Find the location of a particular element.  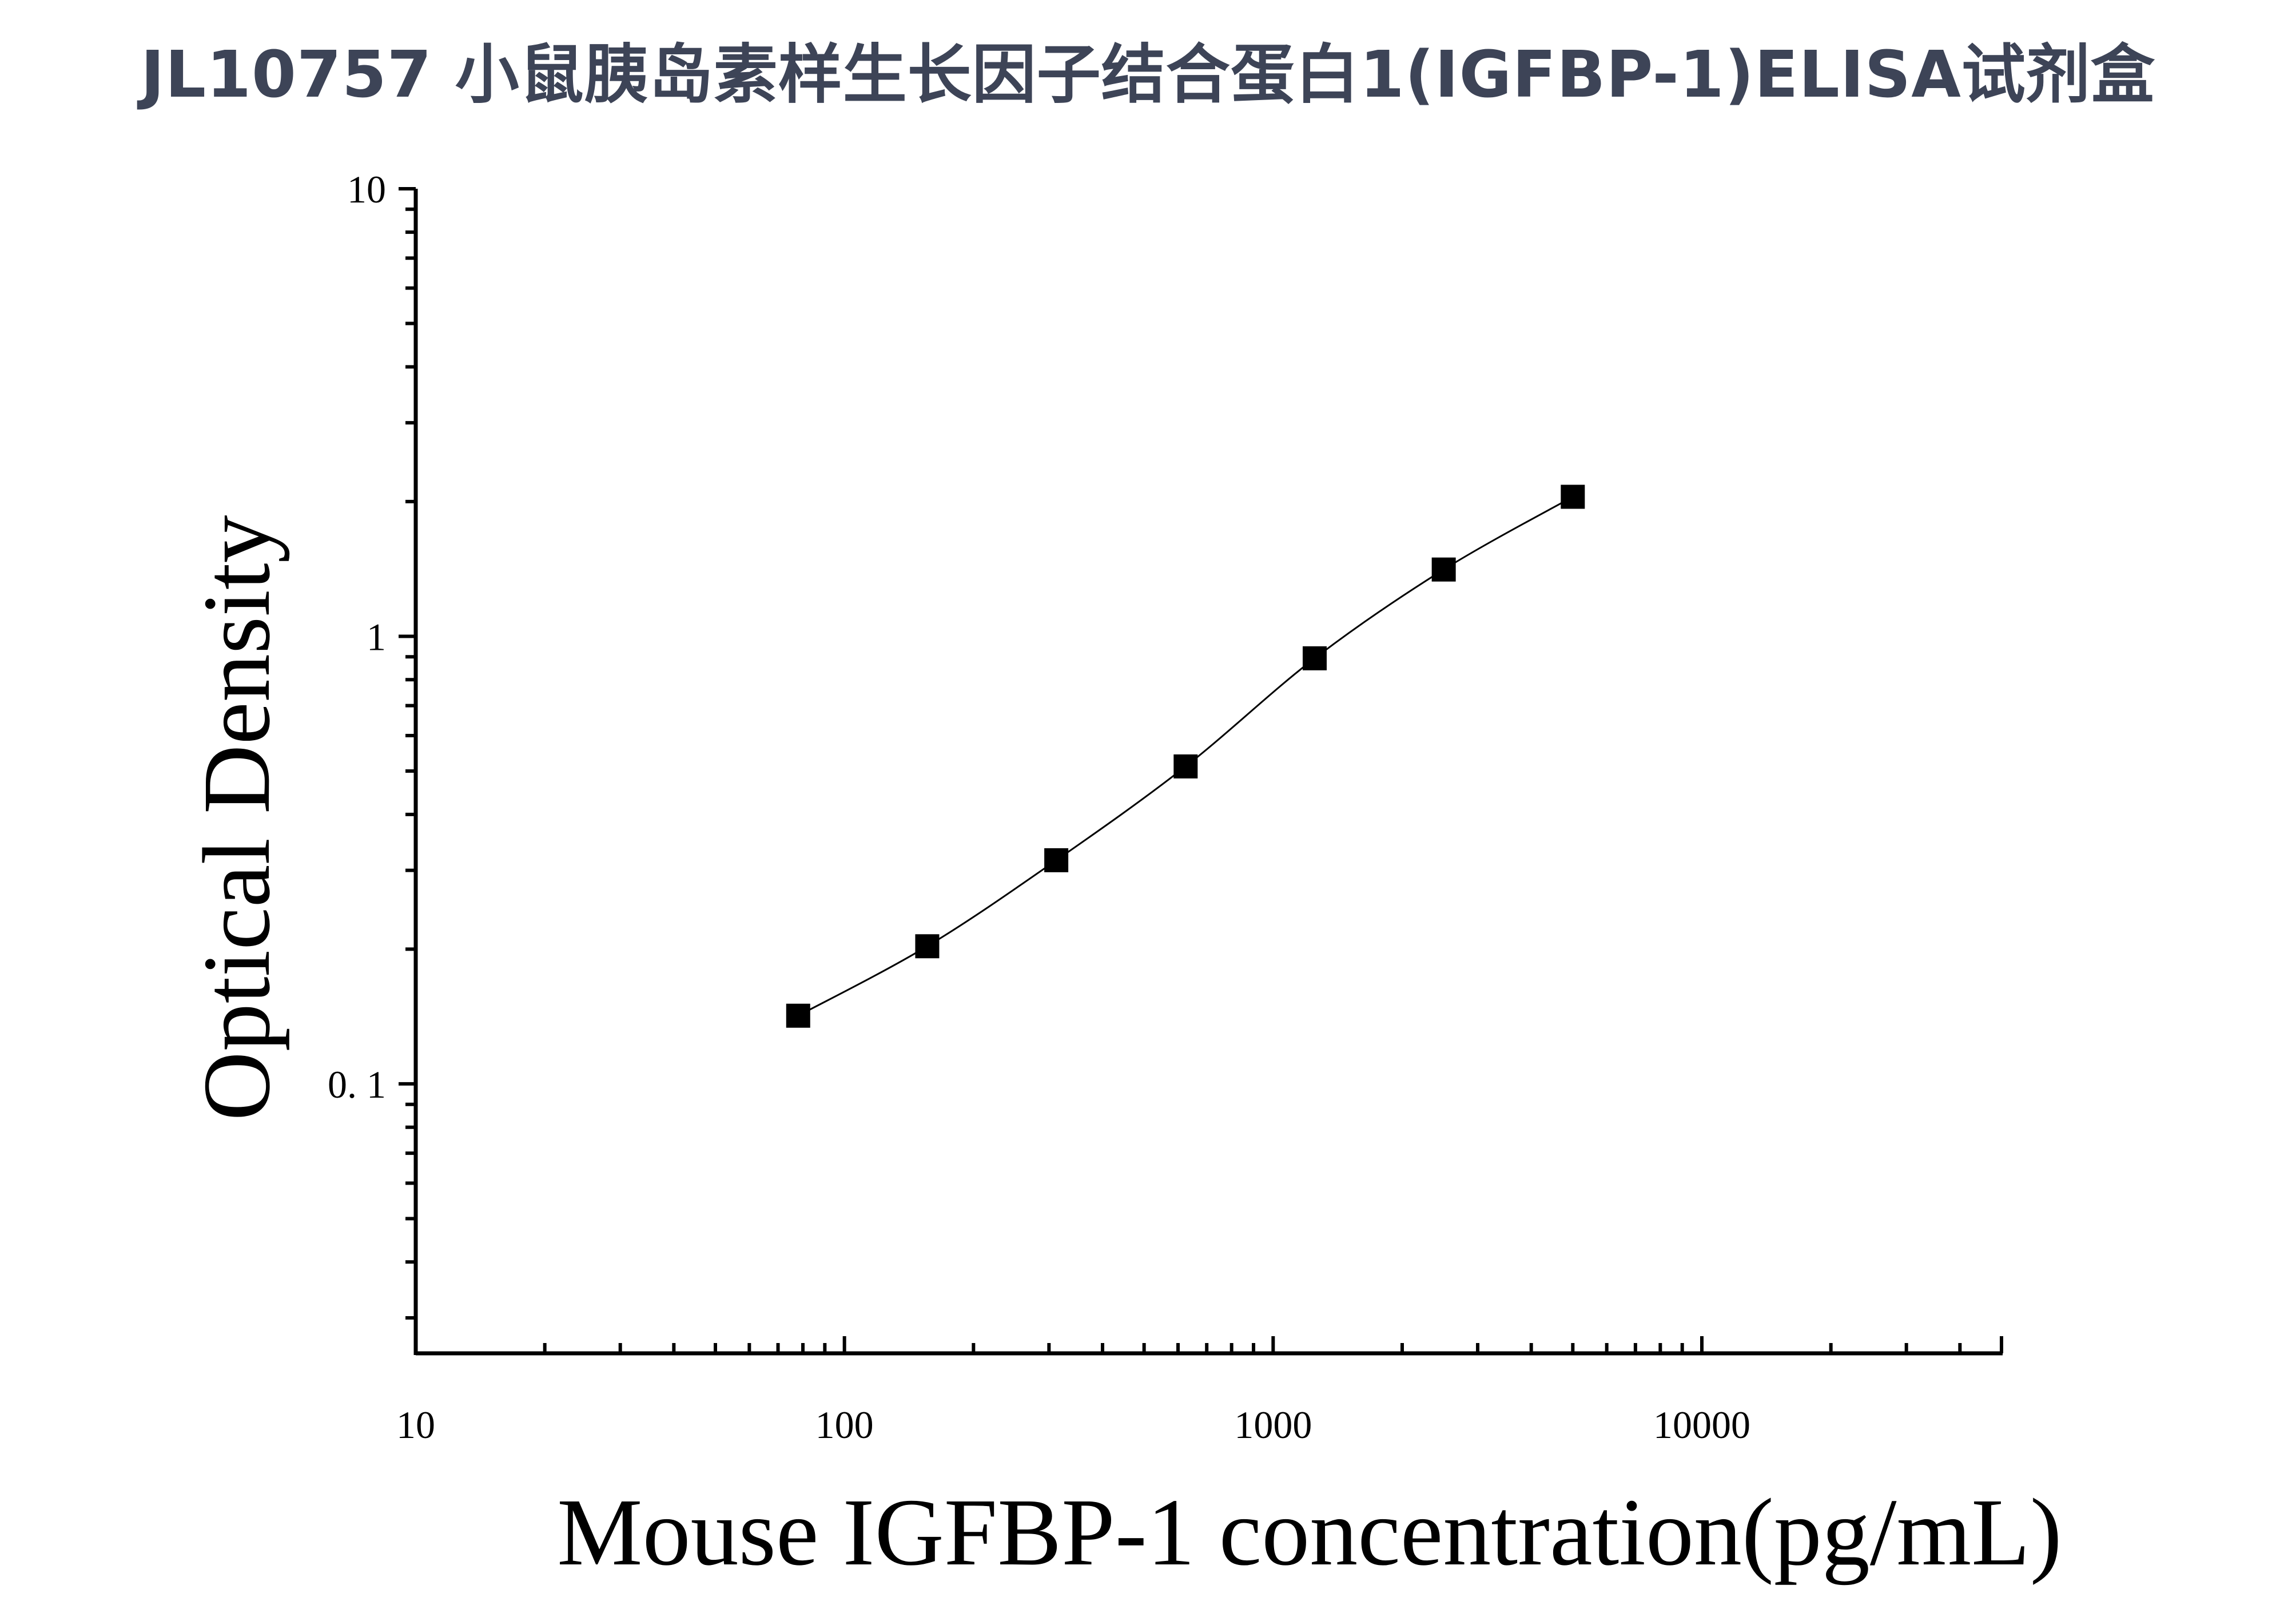

chart-title: JL10757 小鼠胰岛素样生长因子结合蛋白1(IGFBP-1)ELISA试剂盒 is located at coordinates (1148, 75).